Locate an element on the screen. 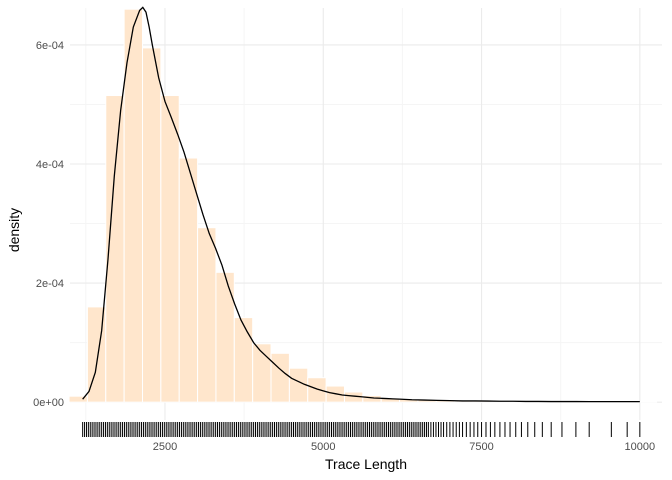 The width and height of the screenshot is (672, 480). y-tick-label: 4e-04 is located at coordinates (50, 165).